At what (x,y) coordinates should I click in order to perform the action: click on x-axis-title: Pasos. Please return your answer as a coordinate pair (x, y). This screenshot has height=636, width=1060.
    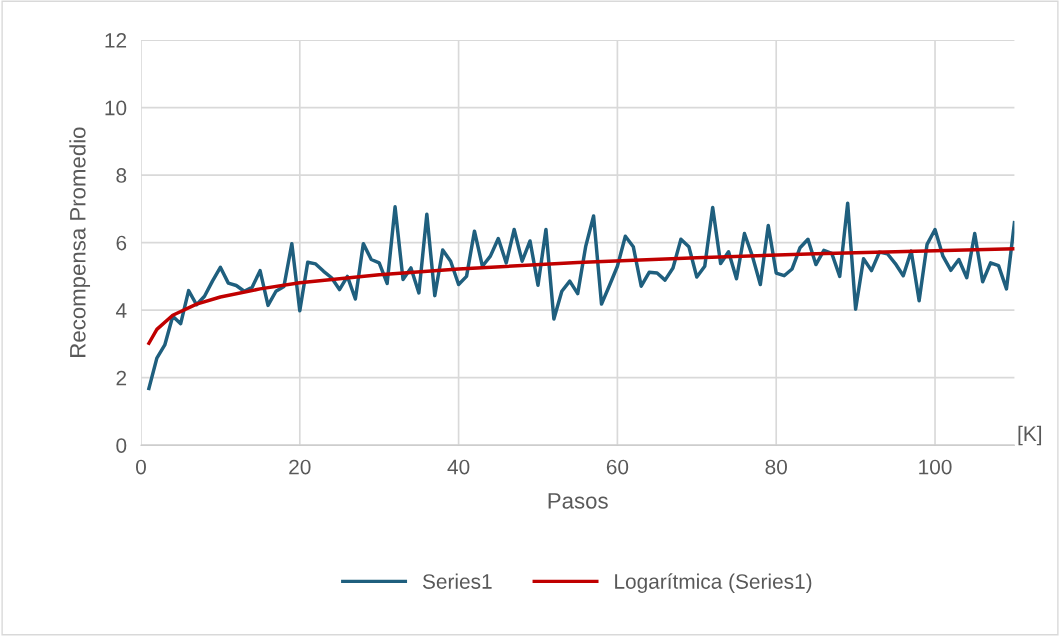
    Looking at the image, I should click on (578, 501).